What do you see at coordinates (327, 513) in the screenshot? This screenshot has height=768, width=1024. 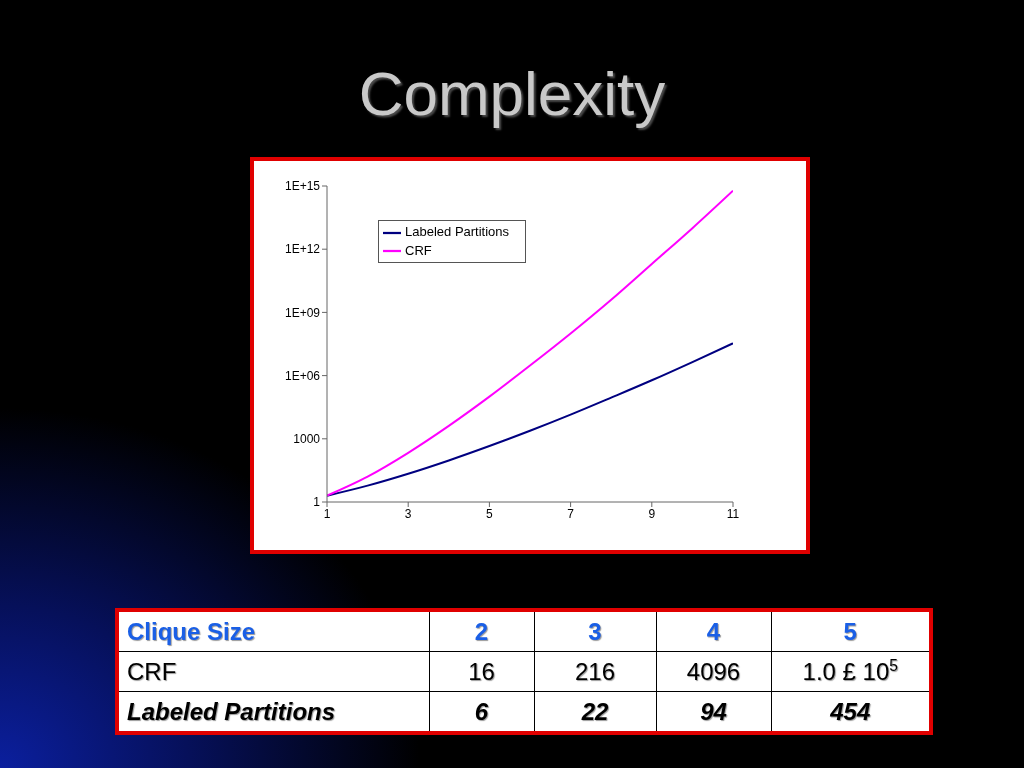 I see `x-tick-label: 1` at bounding box center [327, 513].